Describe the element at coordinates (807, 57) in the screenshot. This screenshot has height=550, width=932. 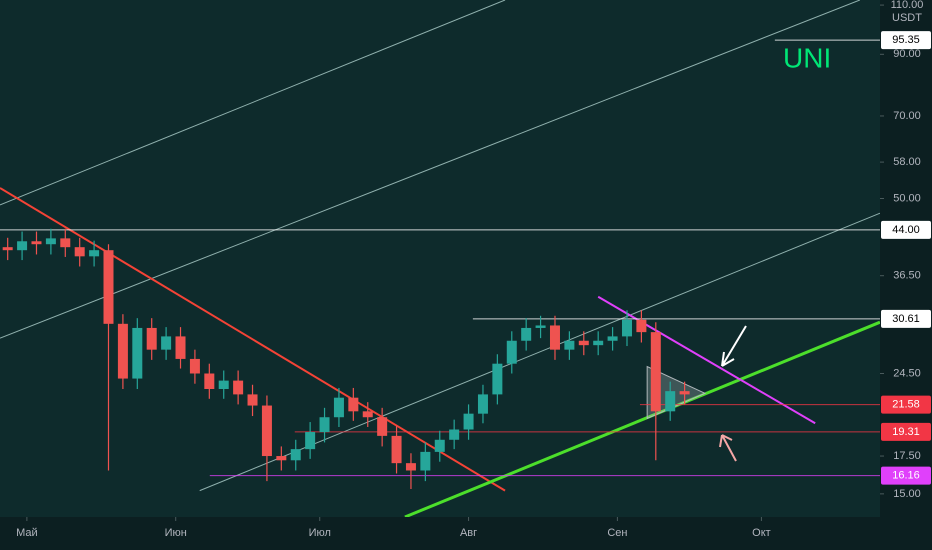
I see `chart-title: UNI` at that location.